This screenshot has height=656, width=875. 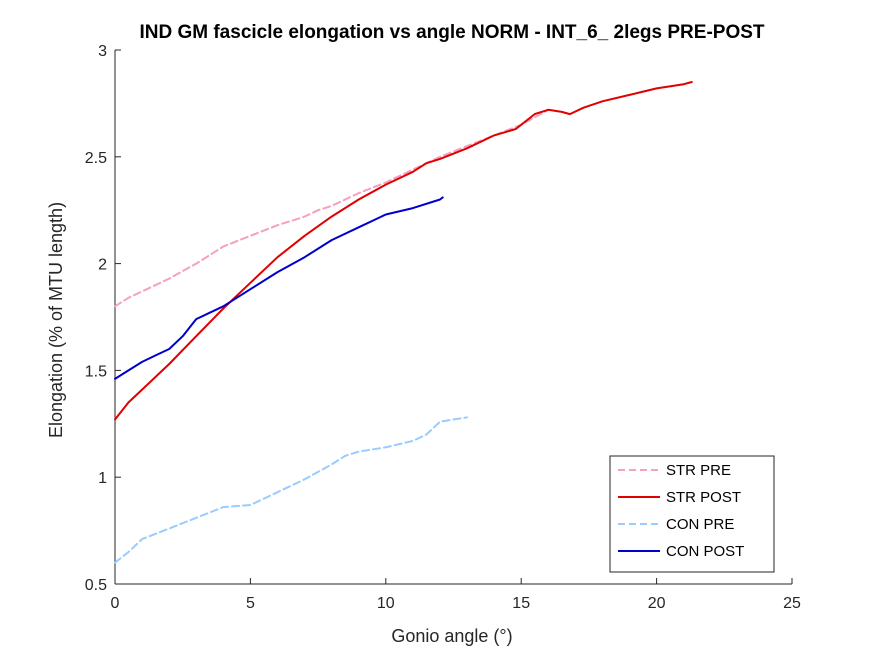 What do you see at coordinates (698, 470) in the screenshot?
I see `legend-label: STR PRE` at bounding box center [698, 470].